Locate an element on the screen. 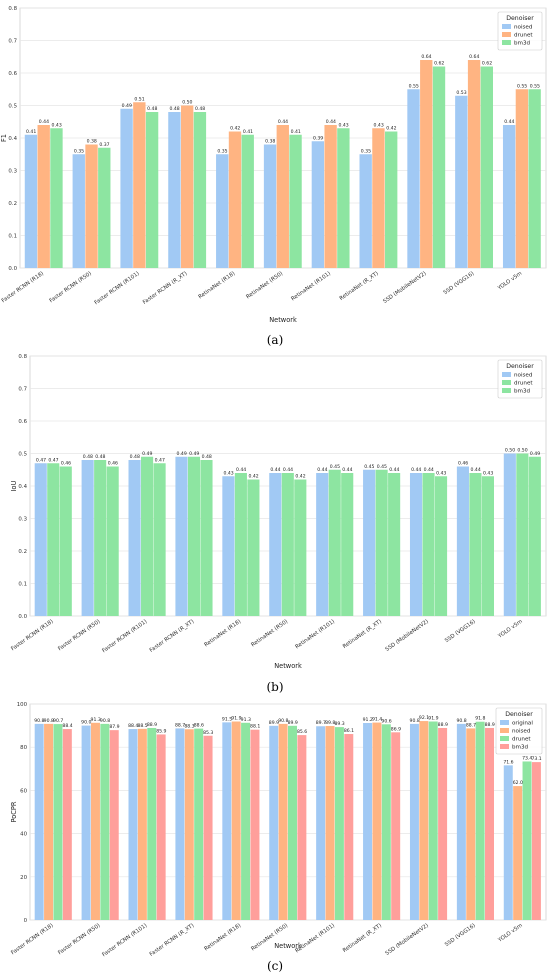 The height and width of the screenshot is (978, 550). bar-data-label: 0.47 is located at coordinates (53, 460).